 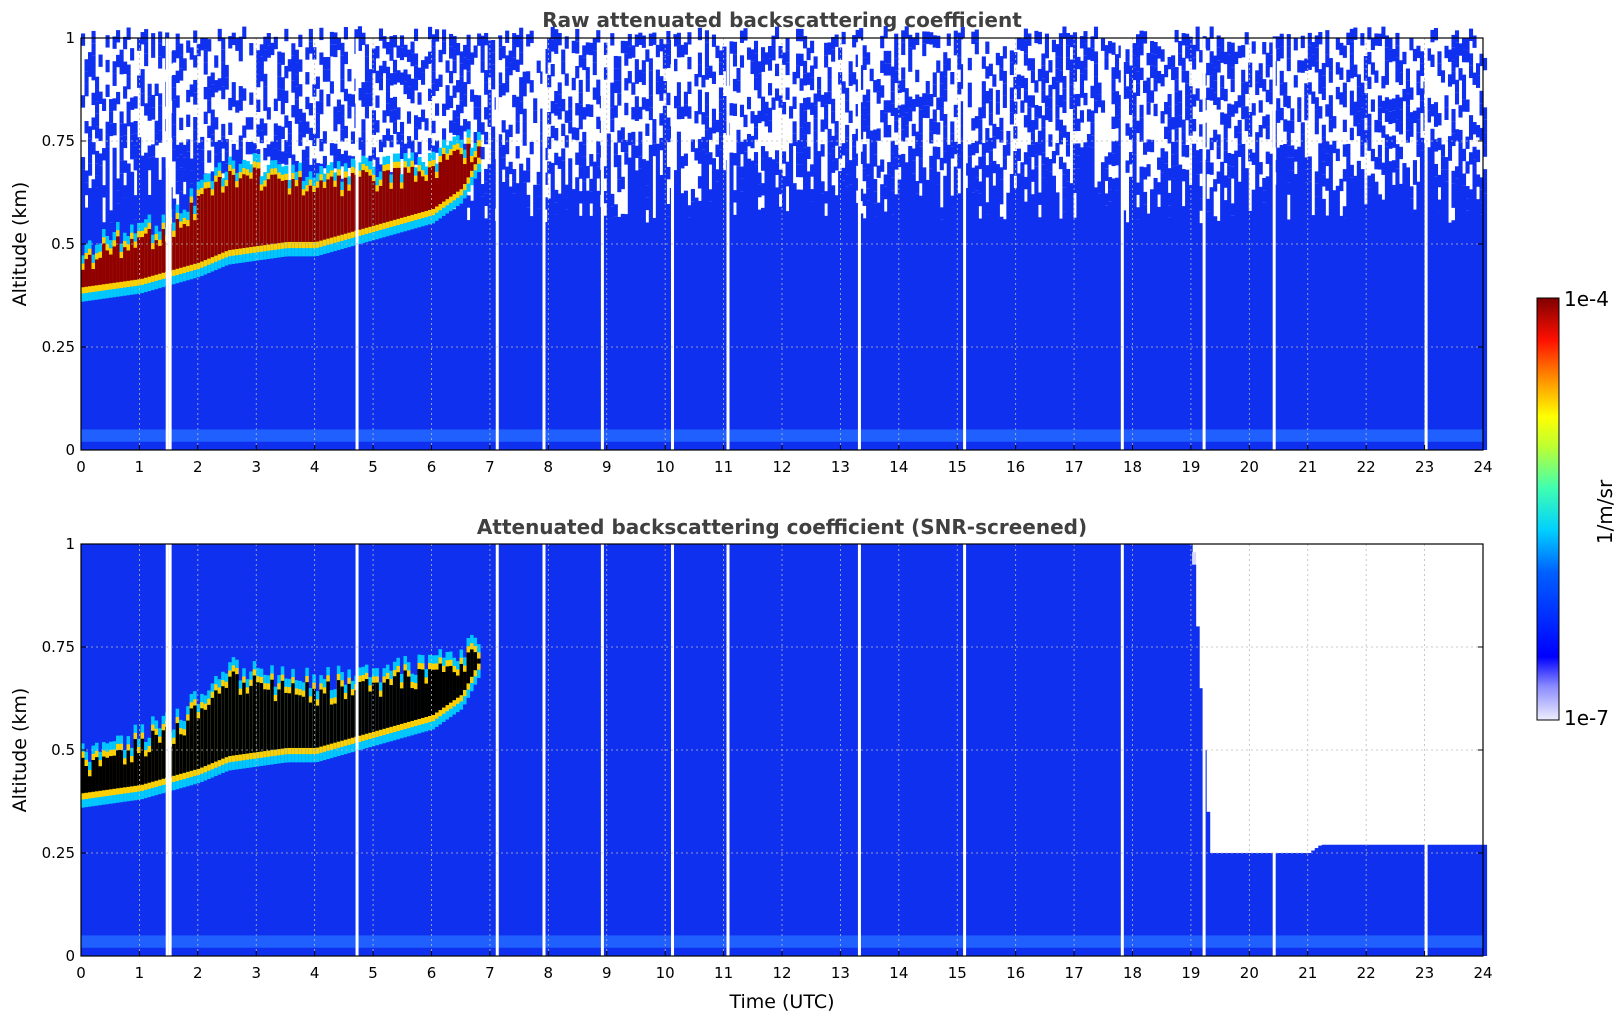 What do you see at coordinates (784, 966) in the screenshot?
I see `screened-x-axis-ticks: 0 1 2 3 4 5 6 7 8 9 10 11 12 13 14 15 16 17 18 19 20 21 22 23 24` at bounding box center [784, 966].